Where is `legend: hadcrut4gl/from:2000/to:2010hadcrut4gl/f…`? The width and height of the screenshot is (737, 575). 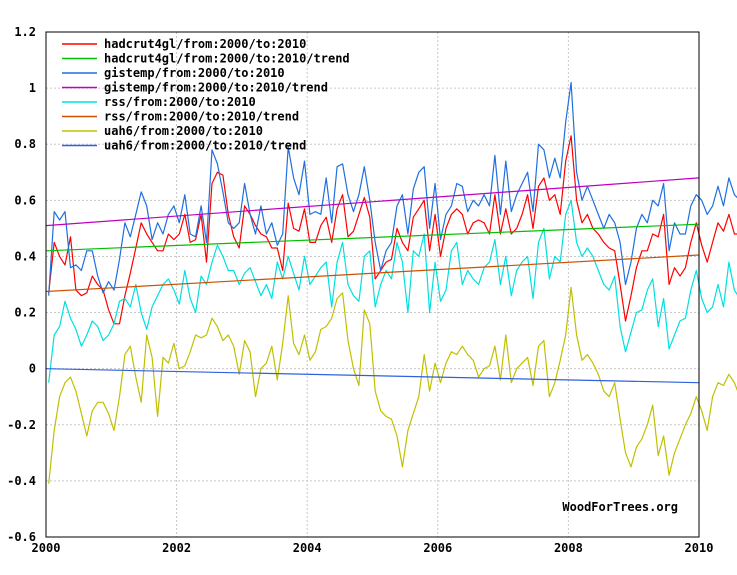 legend: hadcrut4gl/from:2000/to:2010hadcrut4gl/f… is located at coordinates (206, 95).